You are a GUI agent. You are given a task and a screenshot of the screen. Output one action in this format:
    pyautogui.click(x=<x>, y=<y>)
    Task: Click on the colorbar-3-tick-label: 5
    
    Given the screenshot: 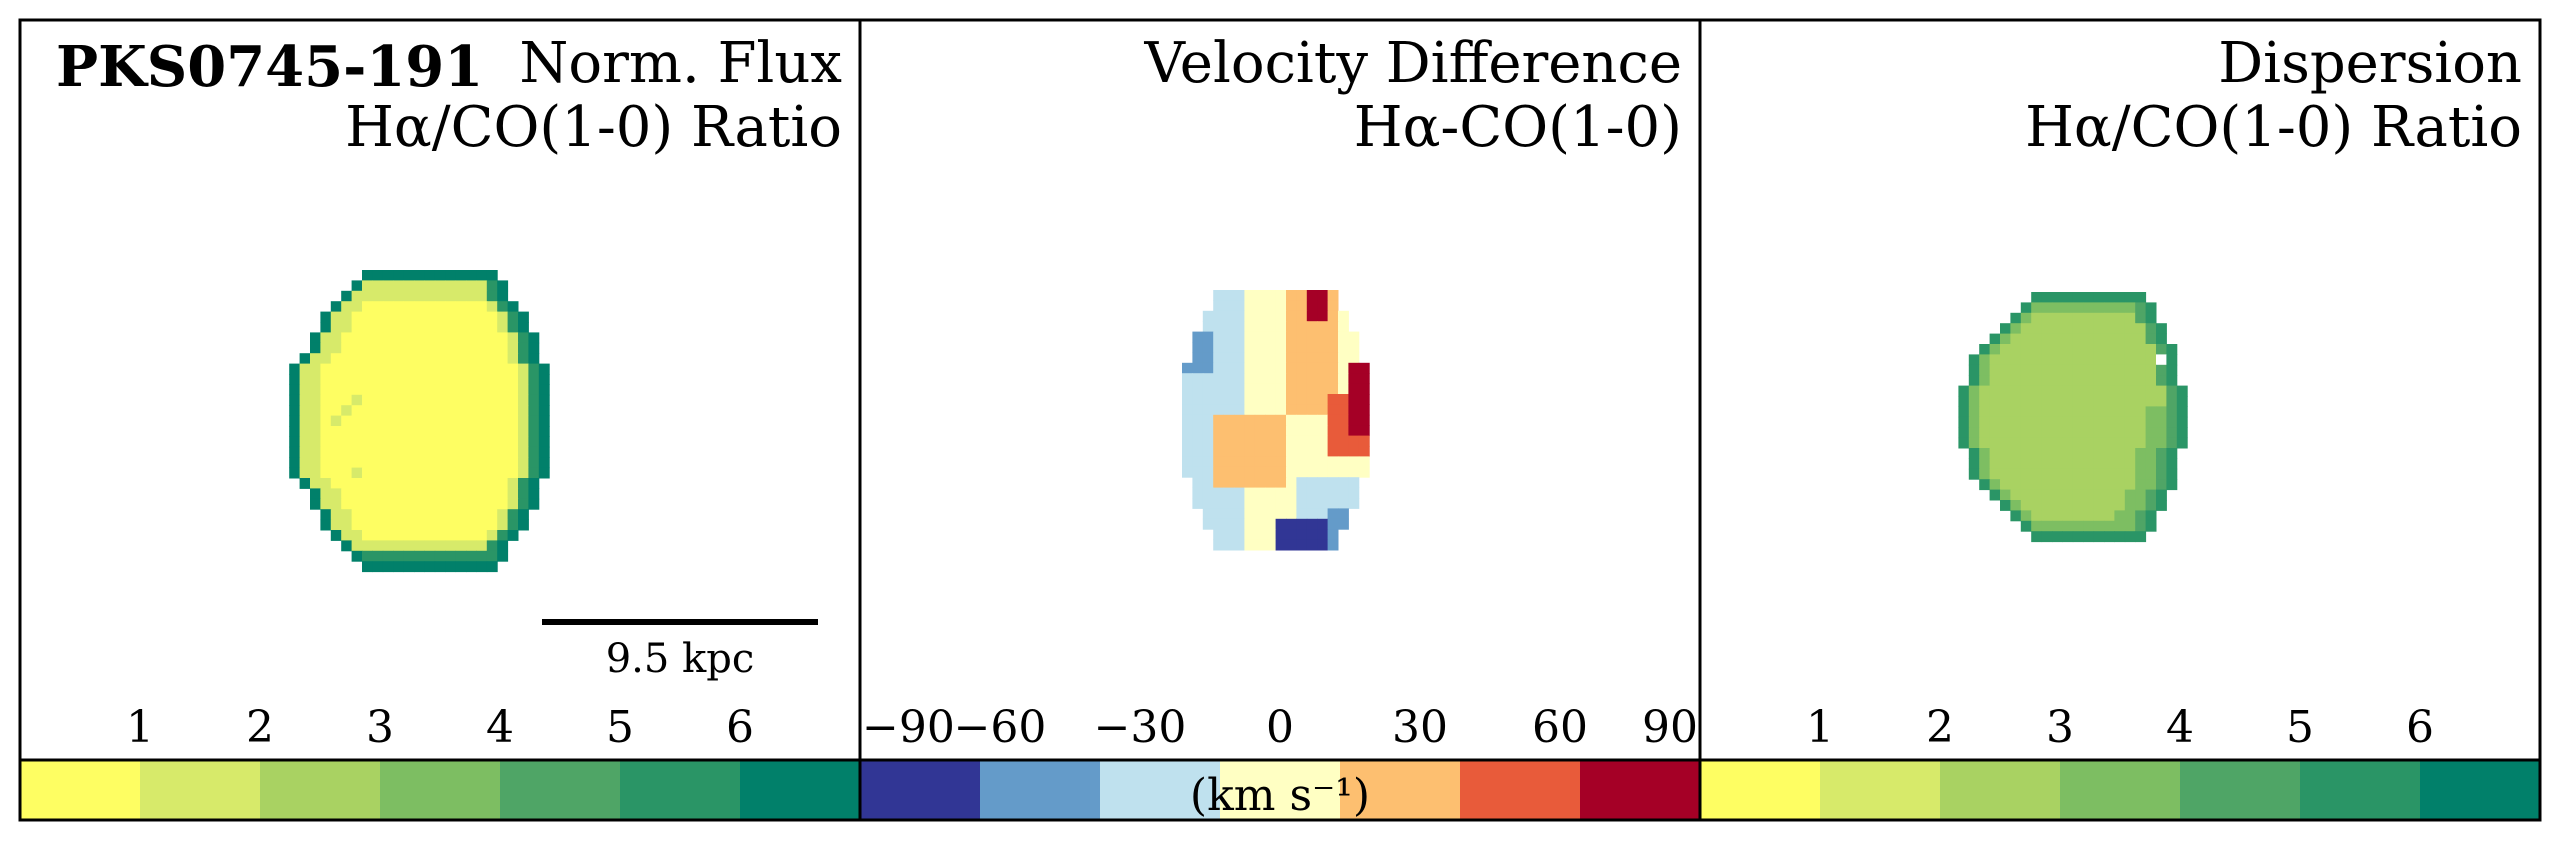 What is the action you would take?
    pyautogui.click(x=2300, y=727)
    